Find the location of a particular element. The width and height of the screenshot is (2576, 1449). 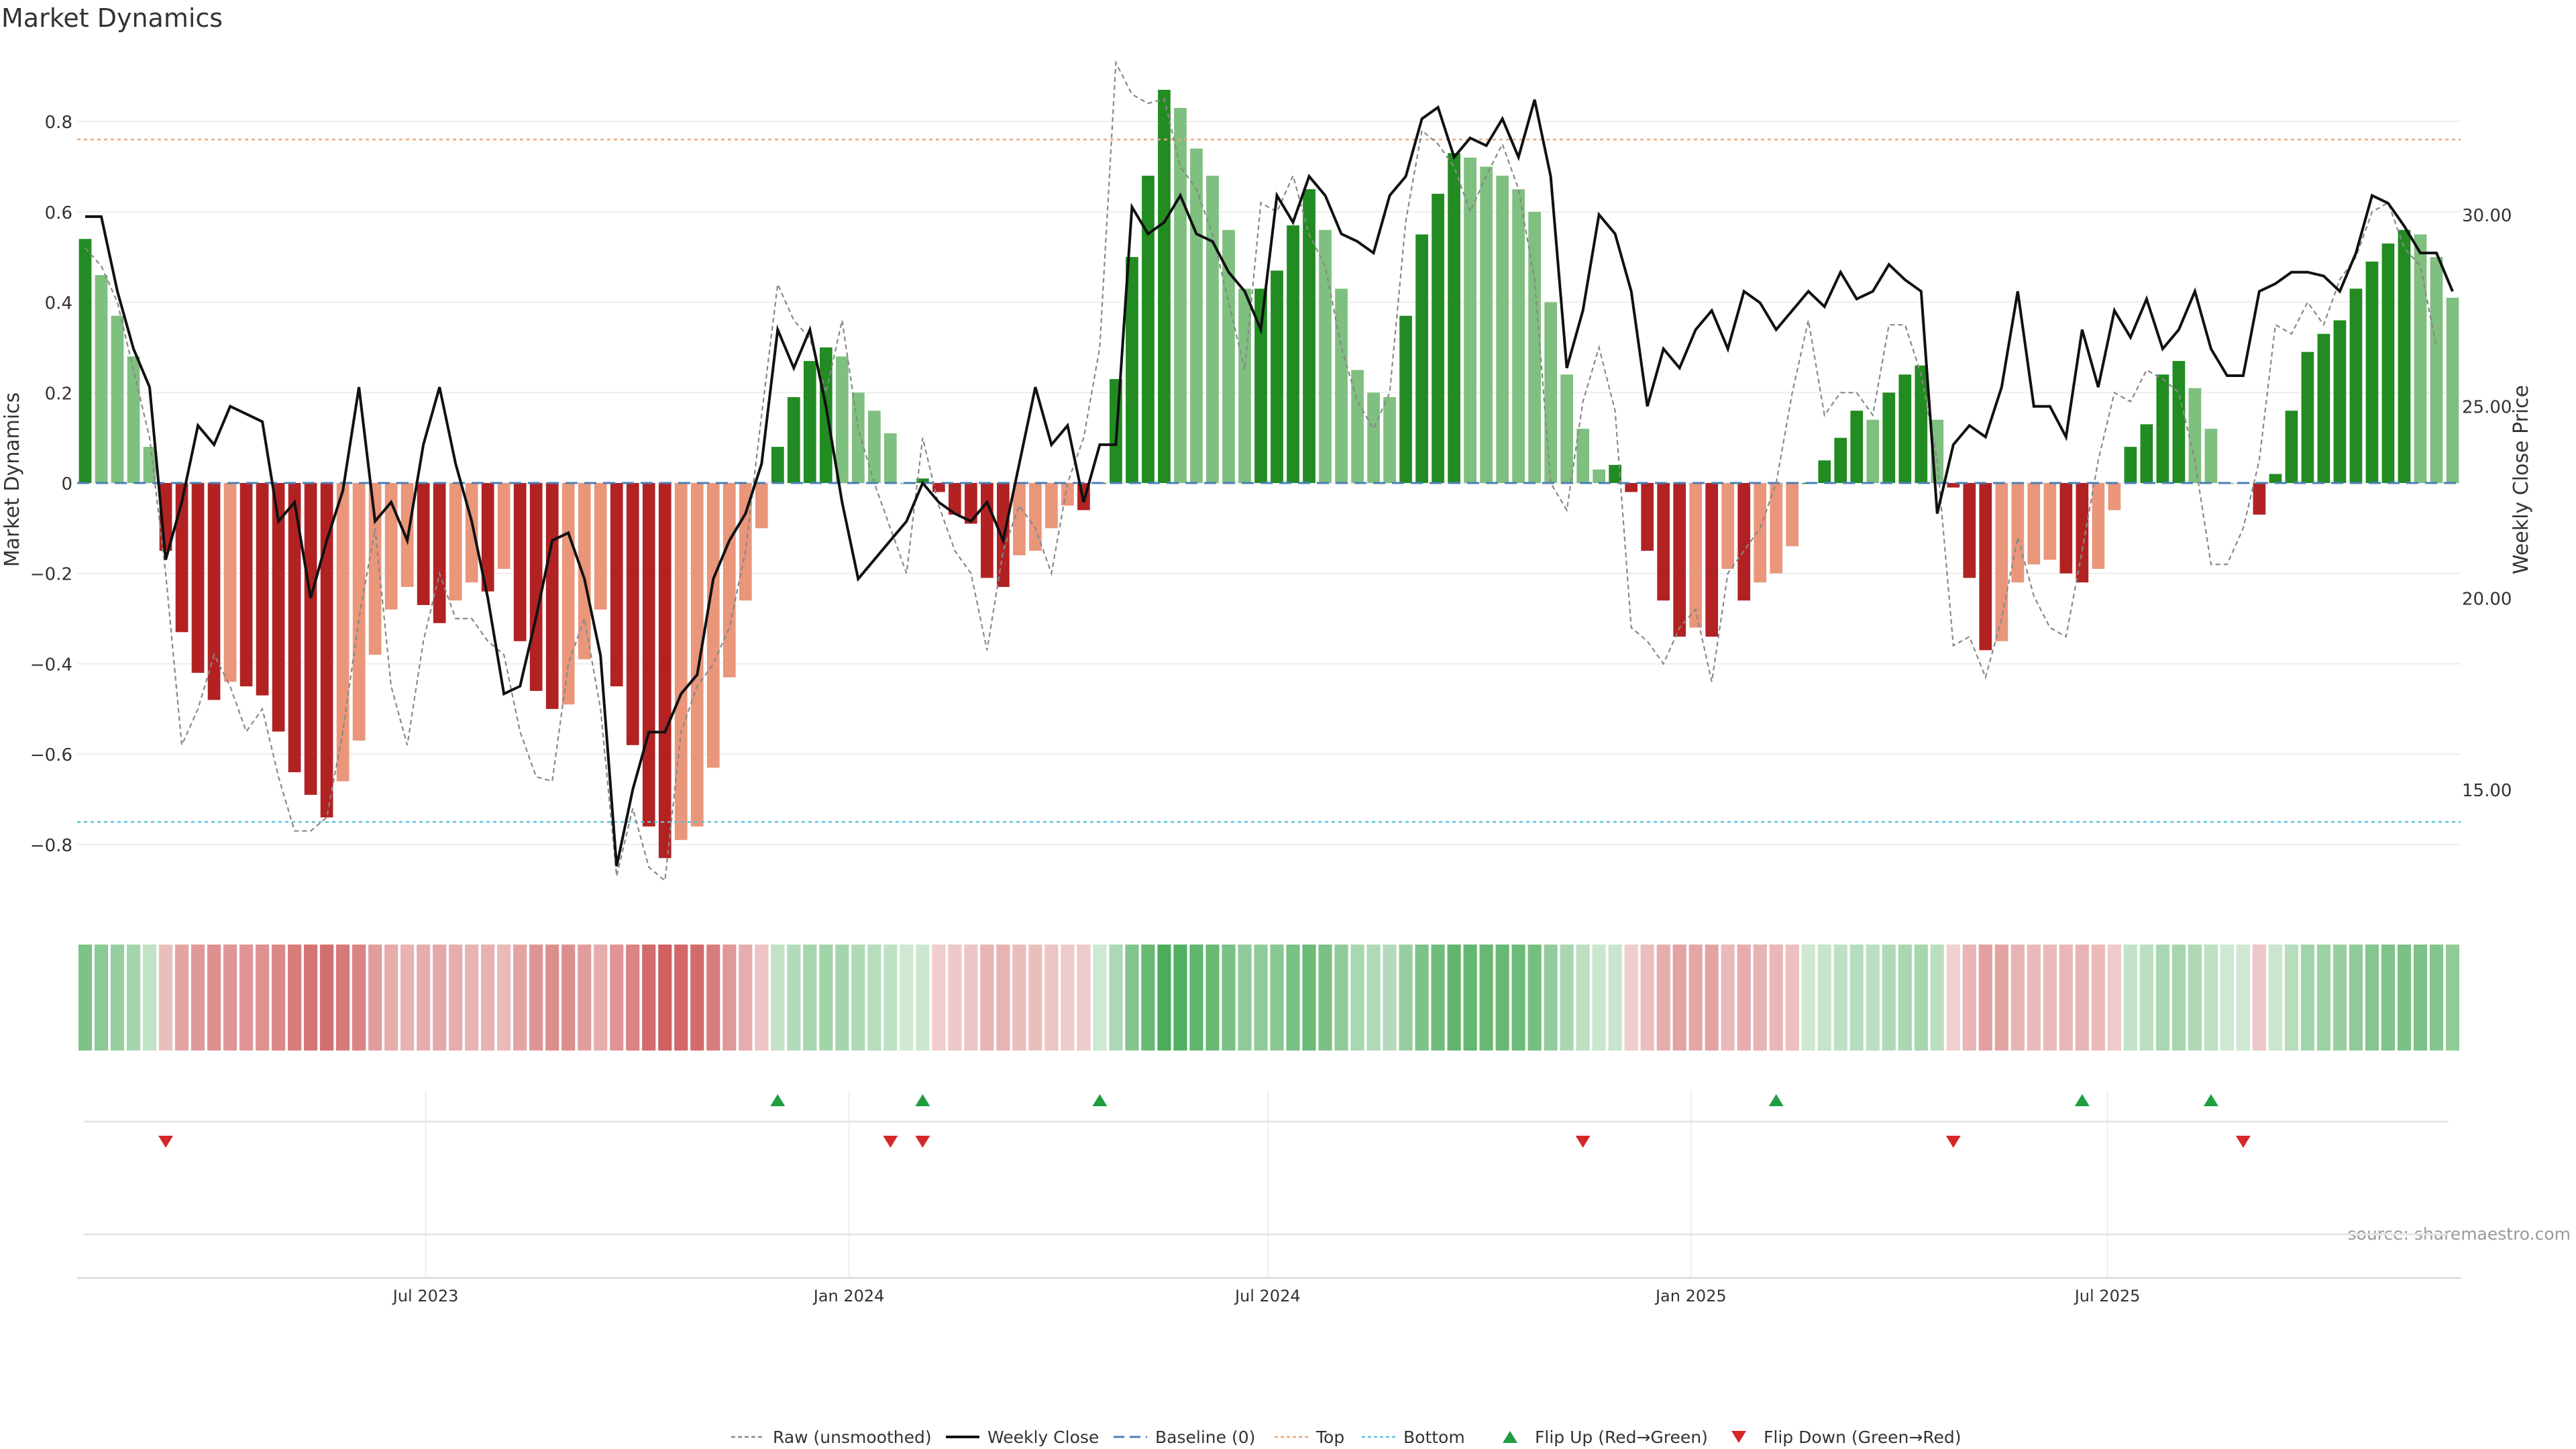

legend-label: Raw (unsmoothed) is located at coordinates (852, 1437).